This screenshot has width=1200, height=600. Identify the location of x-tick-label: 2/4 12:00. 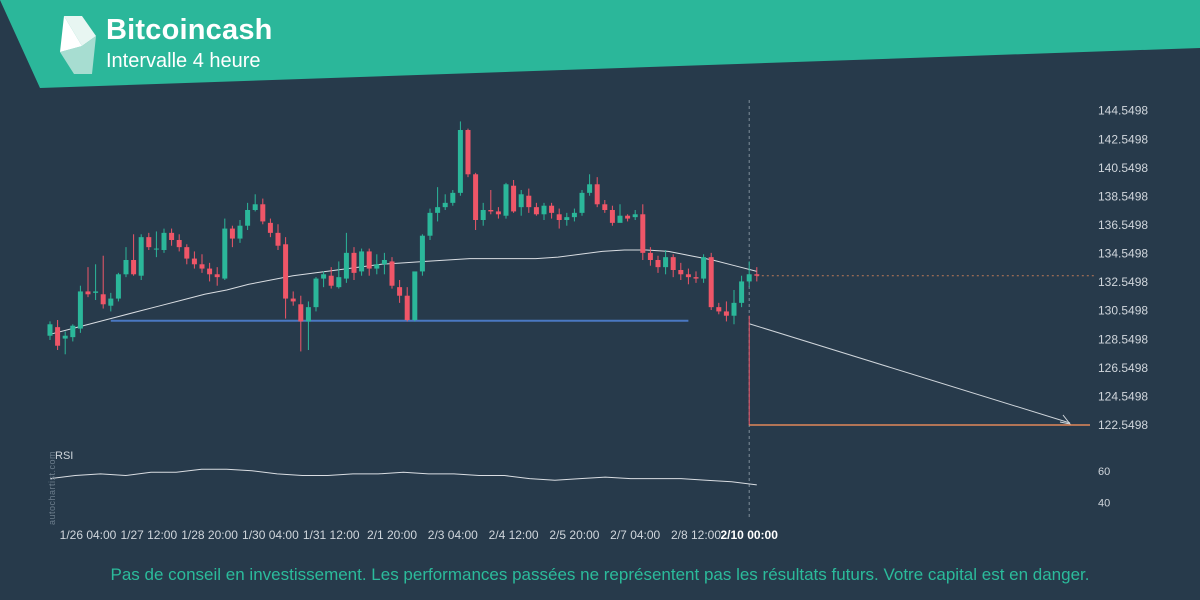
(514, 535).